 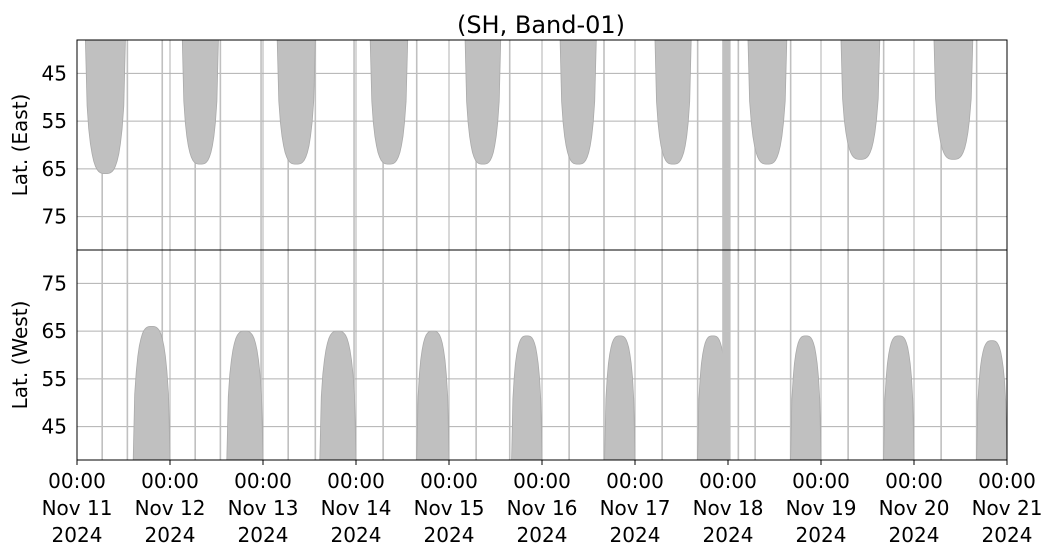 What do you see at coordinates (914, 508) in the screenshot?
I see `x-tick-label: Nov 20` at bounding box center [914, 508].